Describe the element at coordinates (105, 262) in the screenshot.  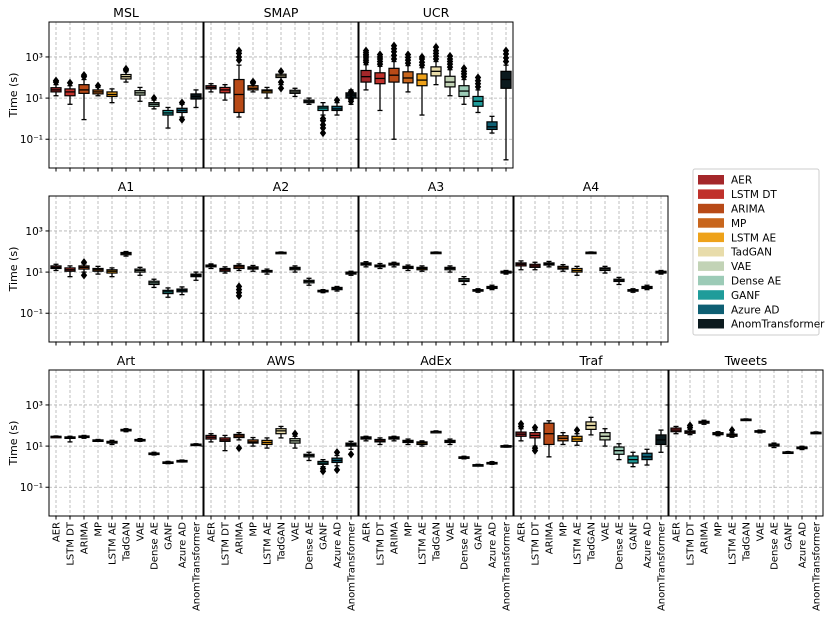
I see `panel-a1: A1 10⁻¹ 10¹ 10³ Time (s)` at that location.